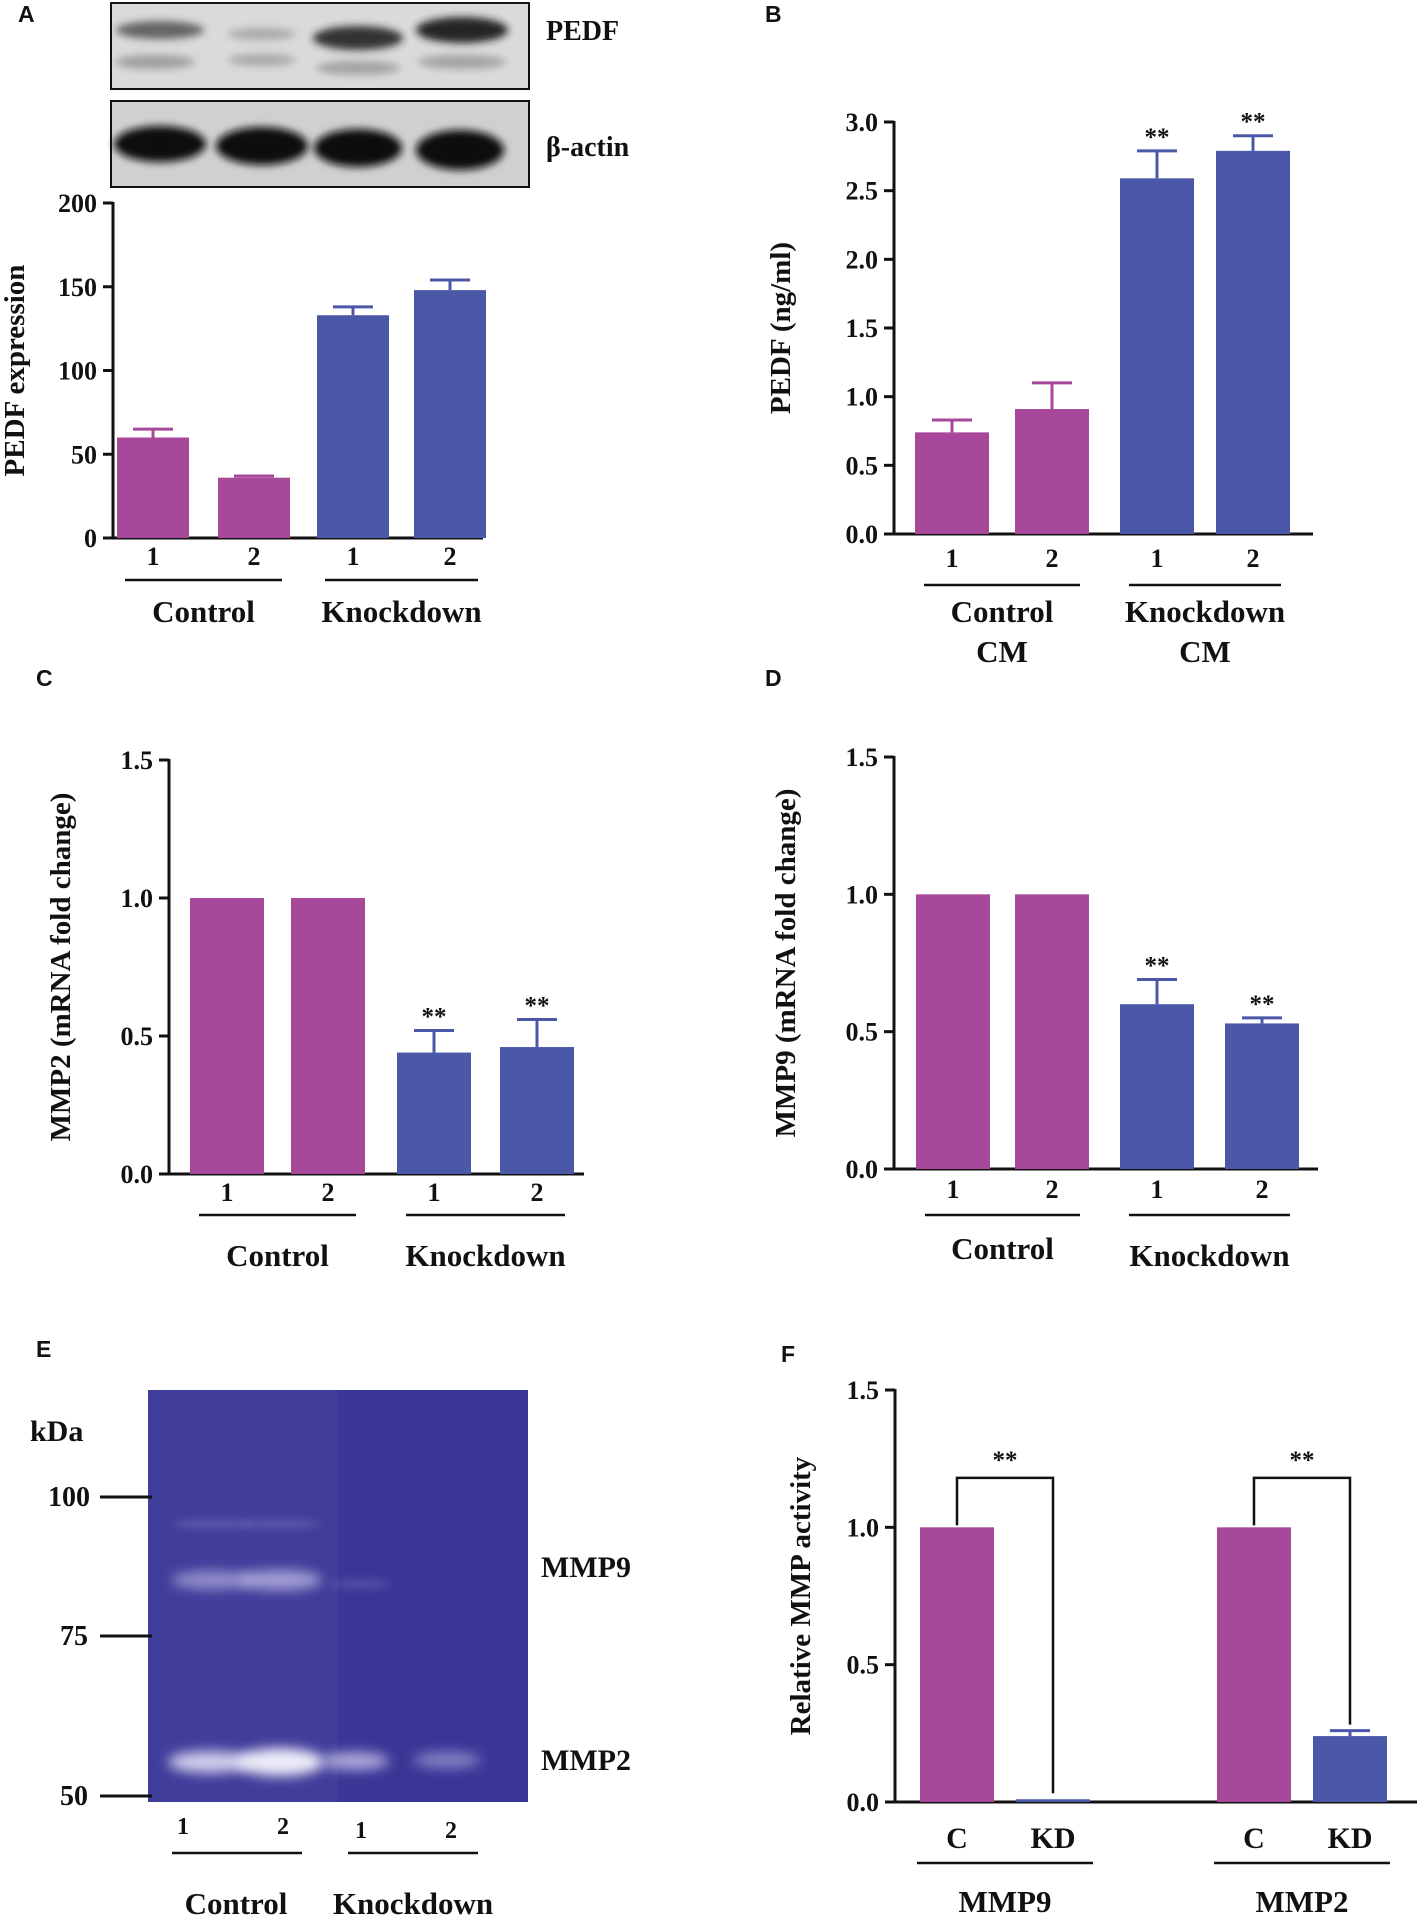 The image size is (1417, 1919). Describe the element at coordinates (586, 1567) in the screenshot. I see `mmp9-band-label: MMP9` at that location.